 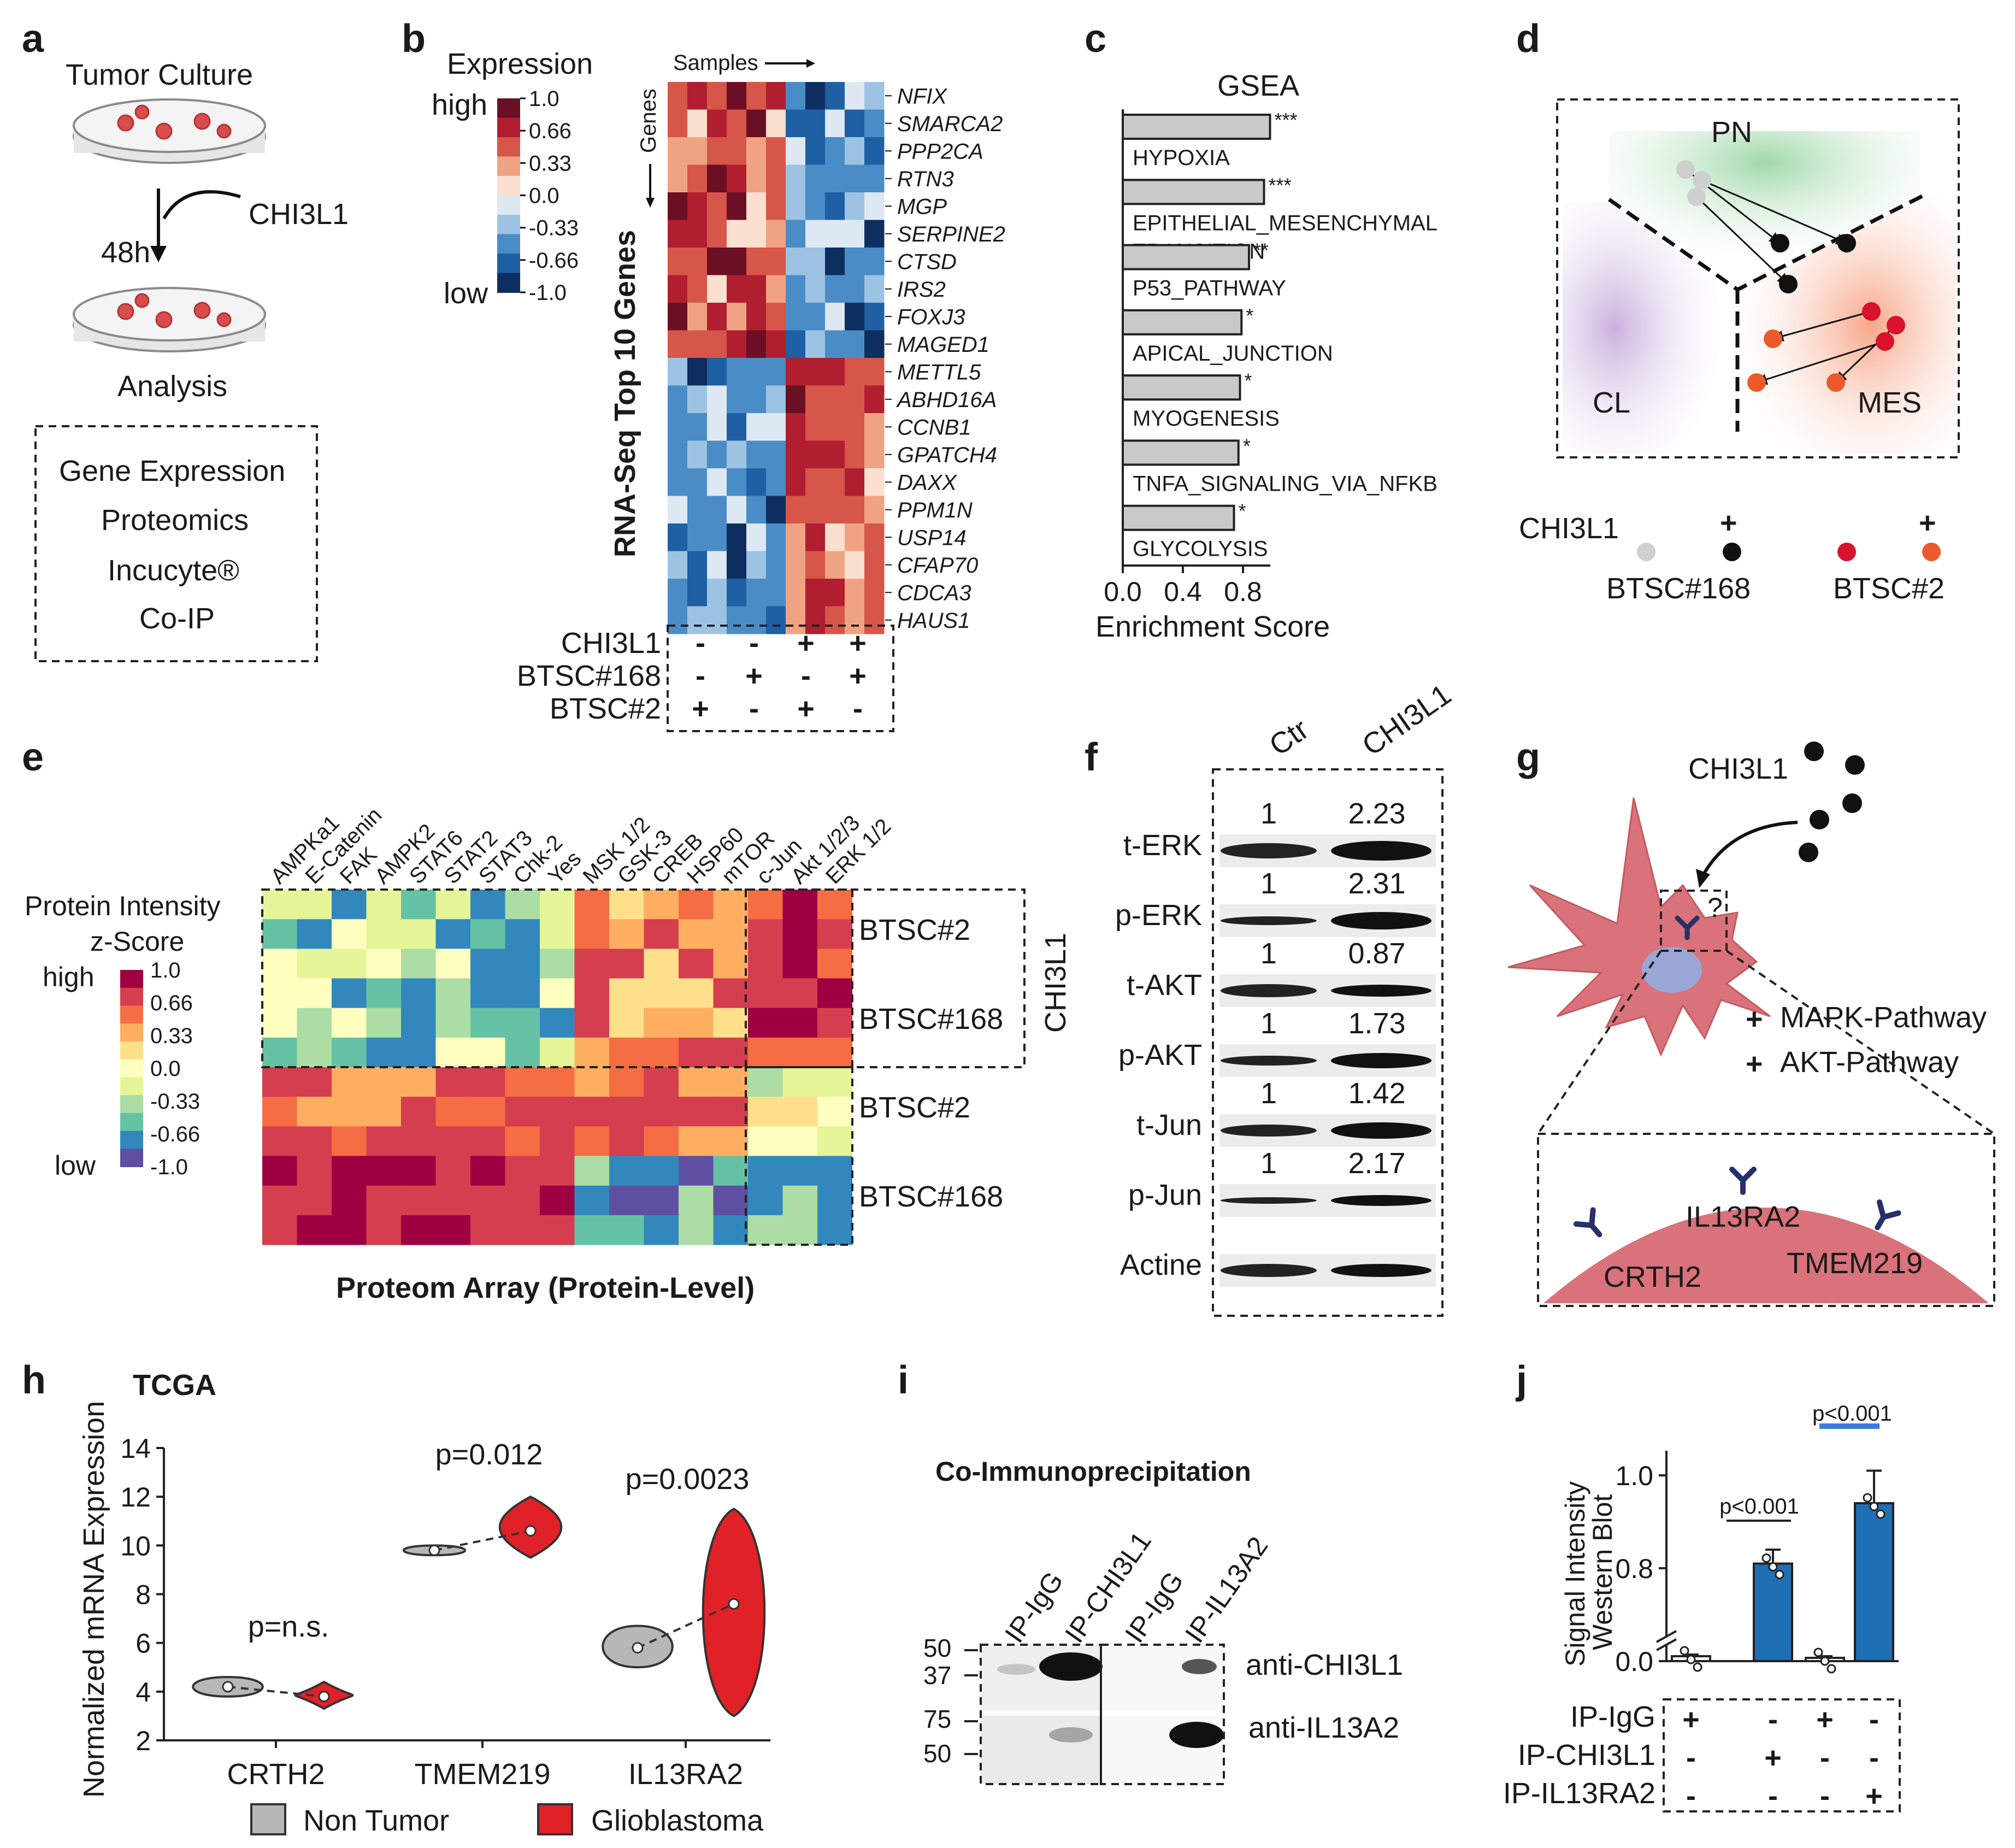 I want to click on gene-label: CFAP70, so click(x=937, y=566).